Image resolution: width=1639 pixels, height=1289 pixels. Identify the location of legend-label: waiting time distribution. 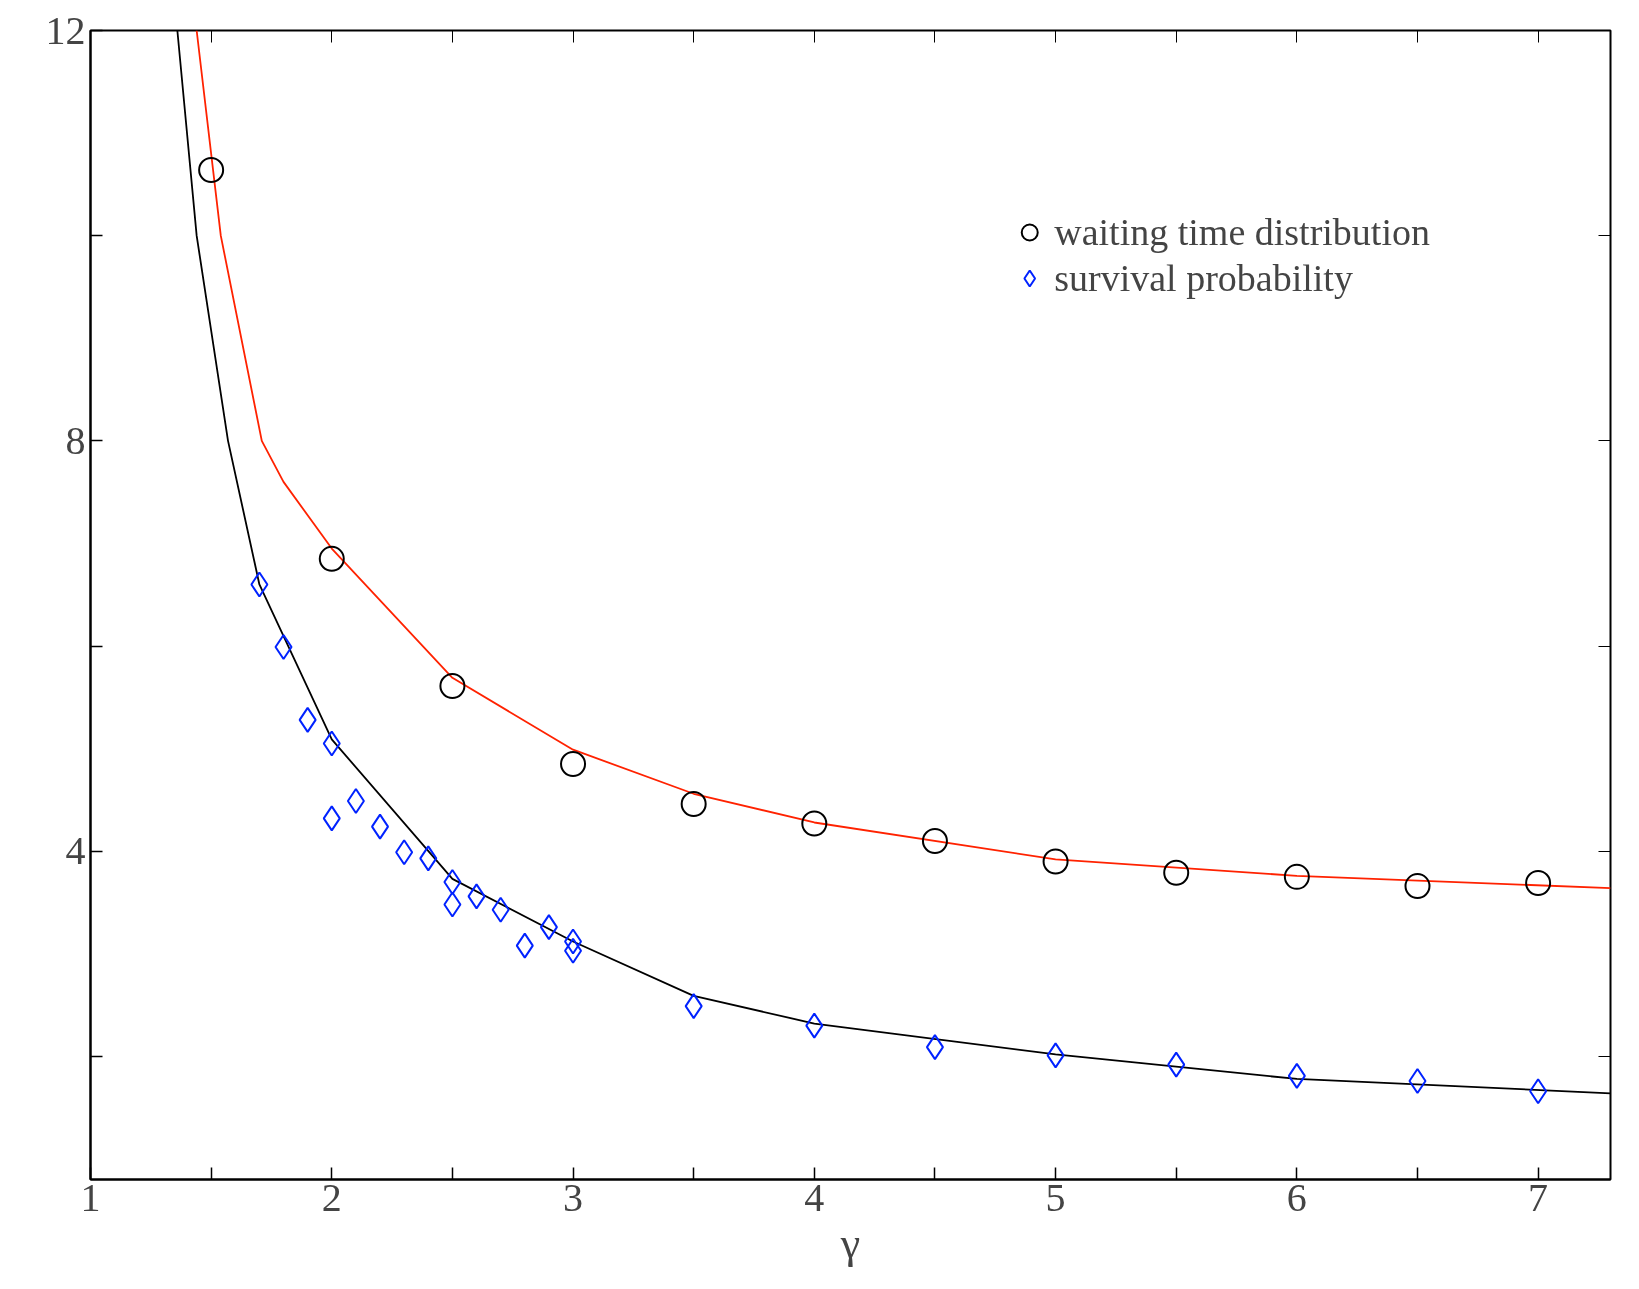
(1242, 232).